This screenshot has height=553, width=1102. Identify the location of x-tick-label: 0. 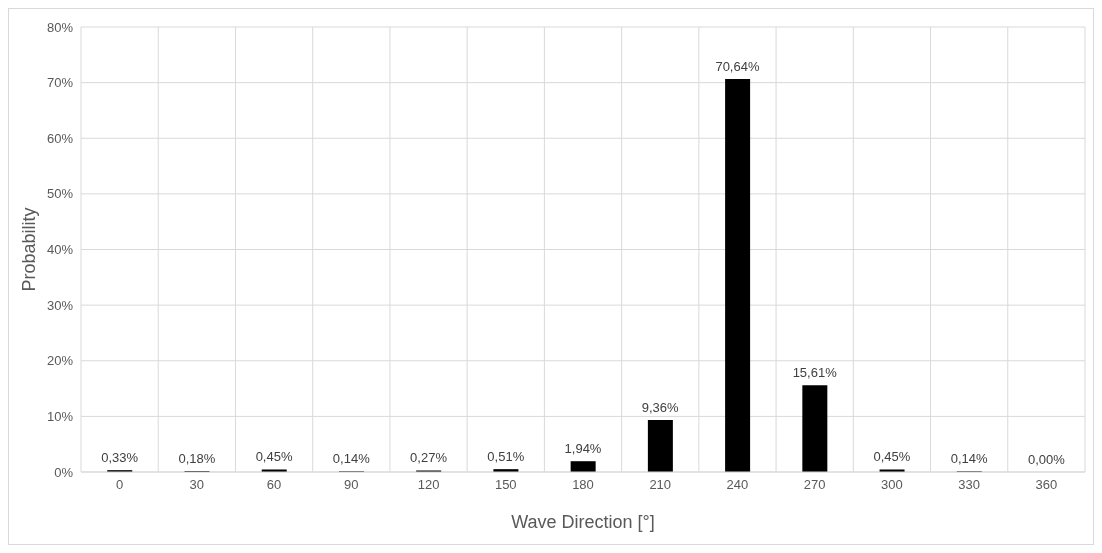
(120, 485).